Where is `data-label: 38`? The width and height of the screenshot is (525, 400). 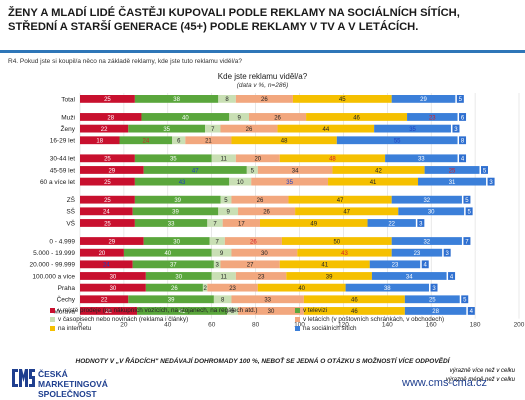
data-label: 38 is located at coordinates (176, 100).